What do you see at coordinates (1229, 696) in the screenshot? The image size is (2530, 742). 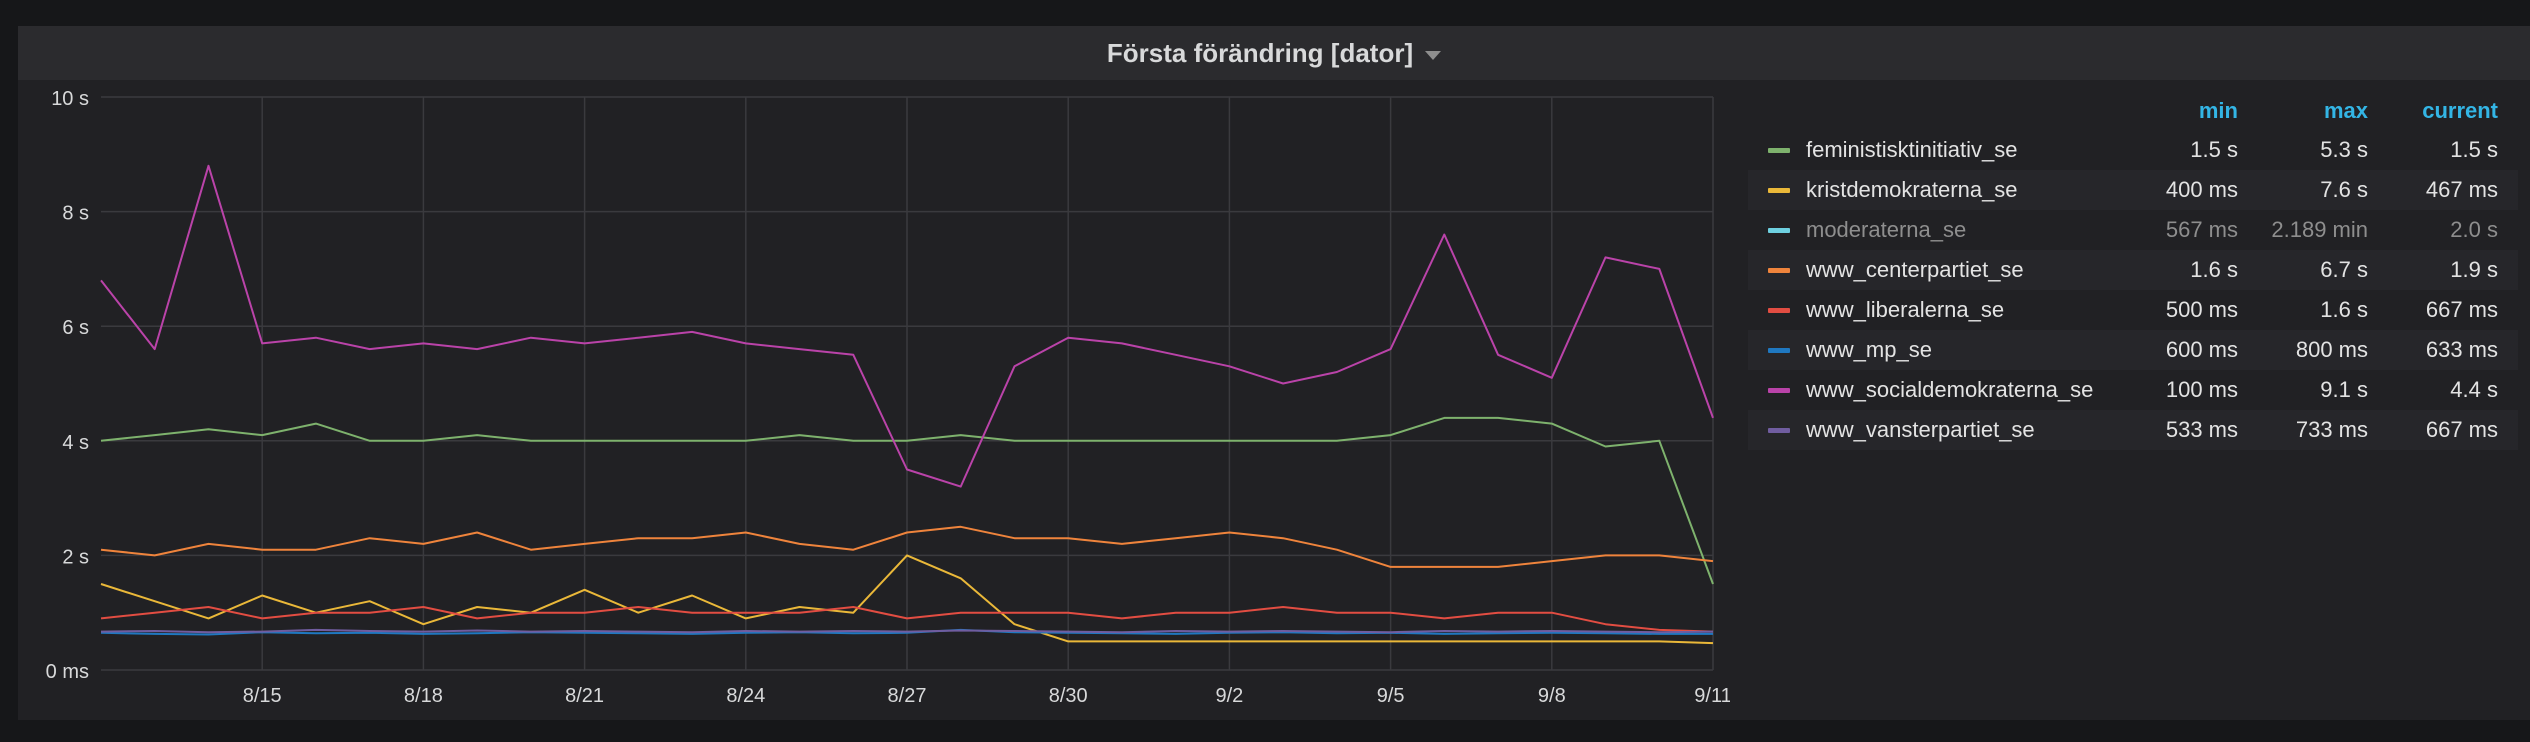 I see `x-tick-label: 9/2` at bounding box center [1229, 696].